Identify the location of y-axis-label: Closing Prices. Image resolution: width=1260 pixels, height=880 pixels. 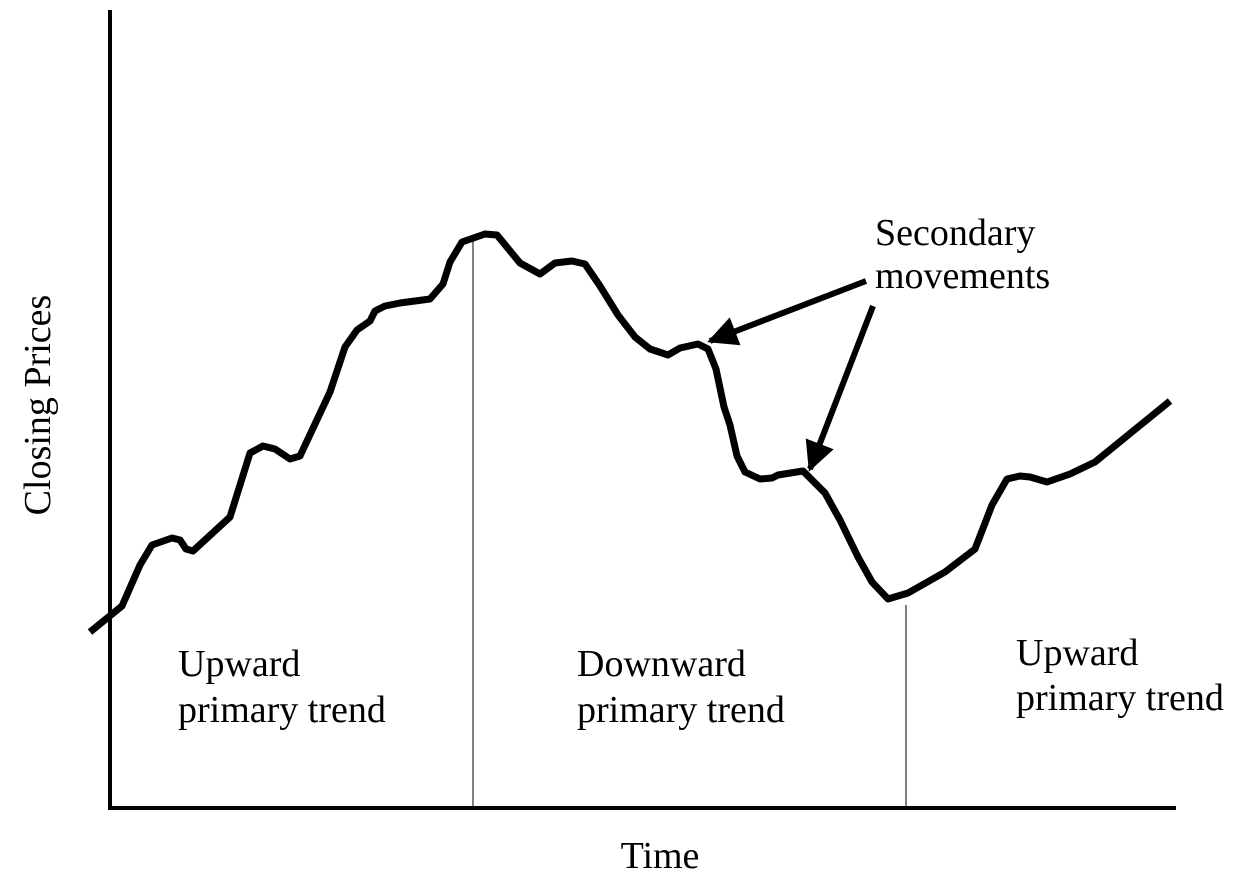
(38, 405).